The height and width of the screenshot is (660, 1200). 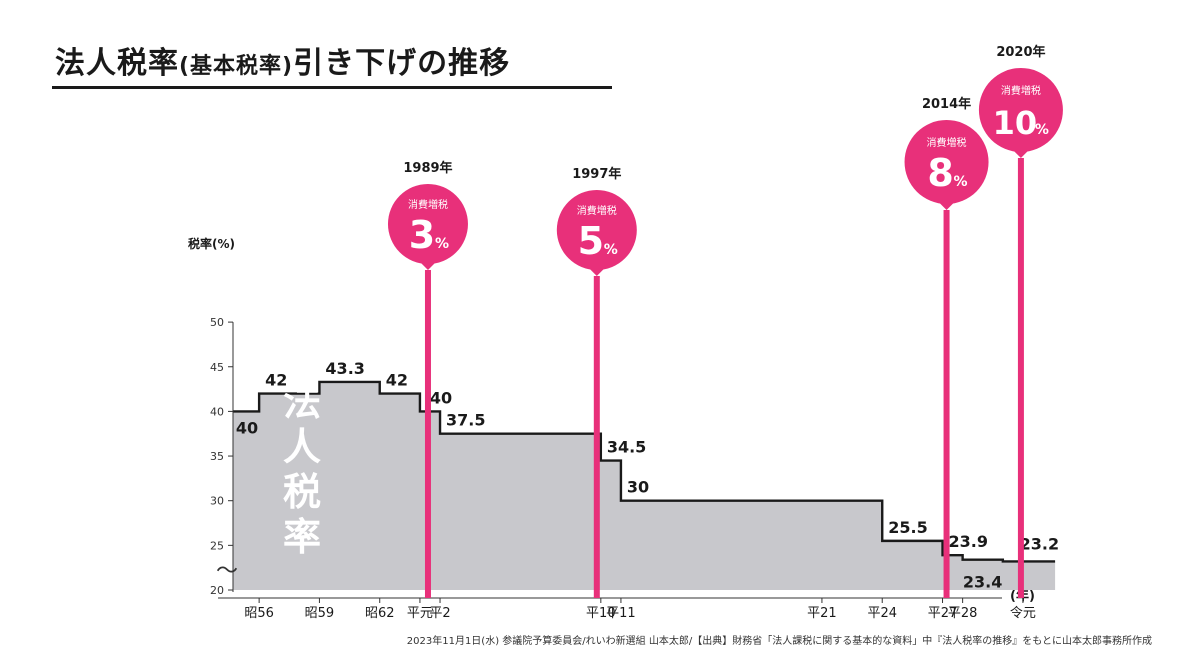 What do you see at coordinates (601, 613) in the screenshot?
I see `x-tick-label: 平10` at bounding box center [601, 613].